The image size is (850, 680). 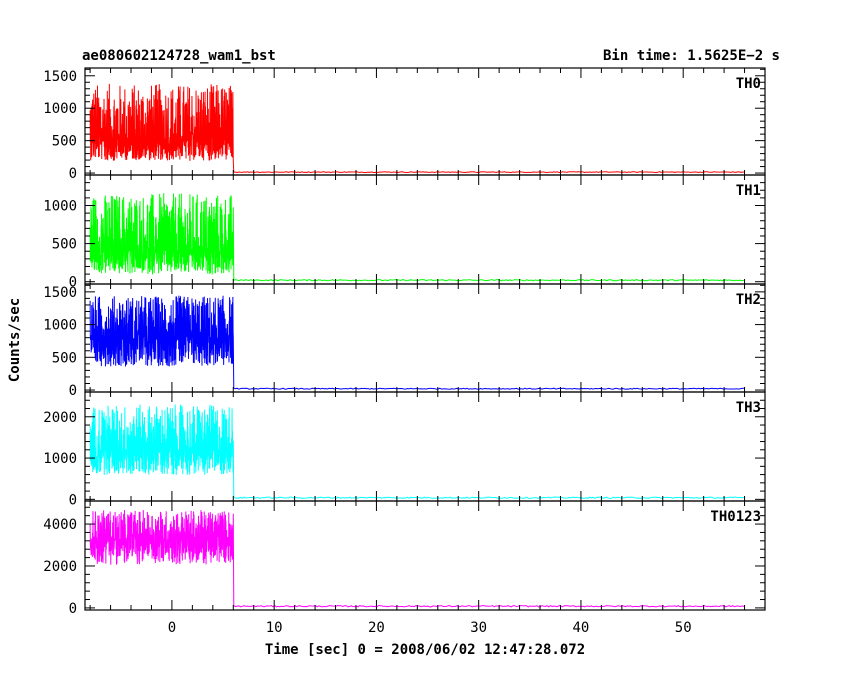 What do you see at coordinates (748, 408) in the screenshot?
I see `panel-label-th3: TH3` at bounding box center [748, 408].